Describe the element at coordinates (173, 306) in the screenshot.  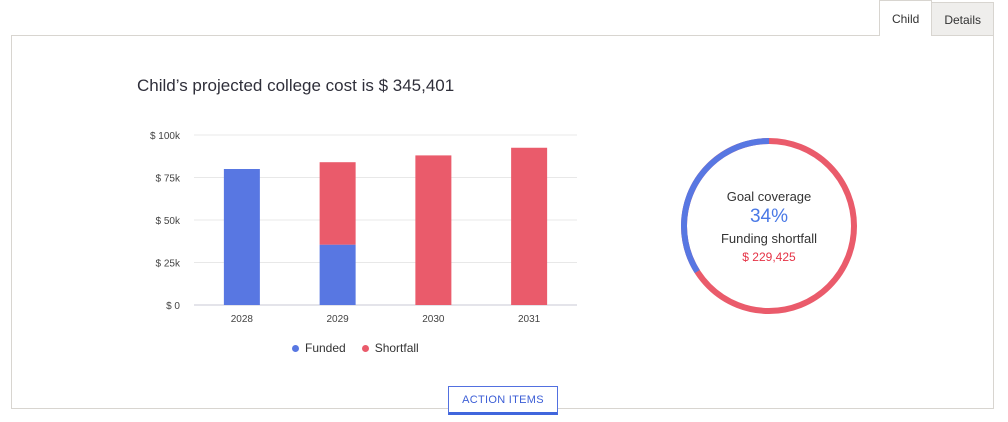
I see `y-tick-label: $ 0` at that location.